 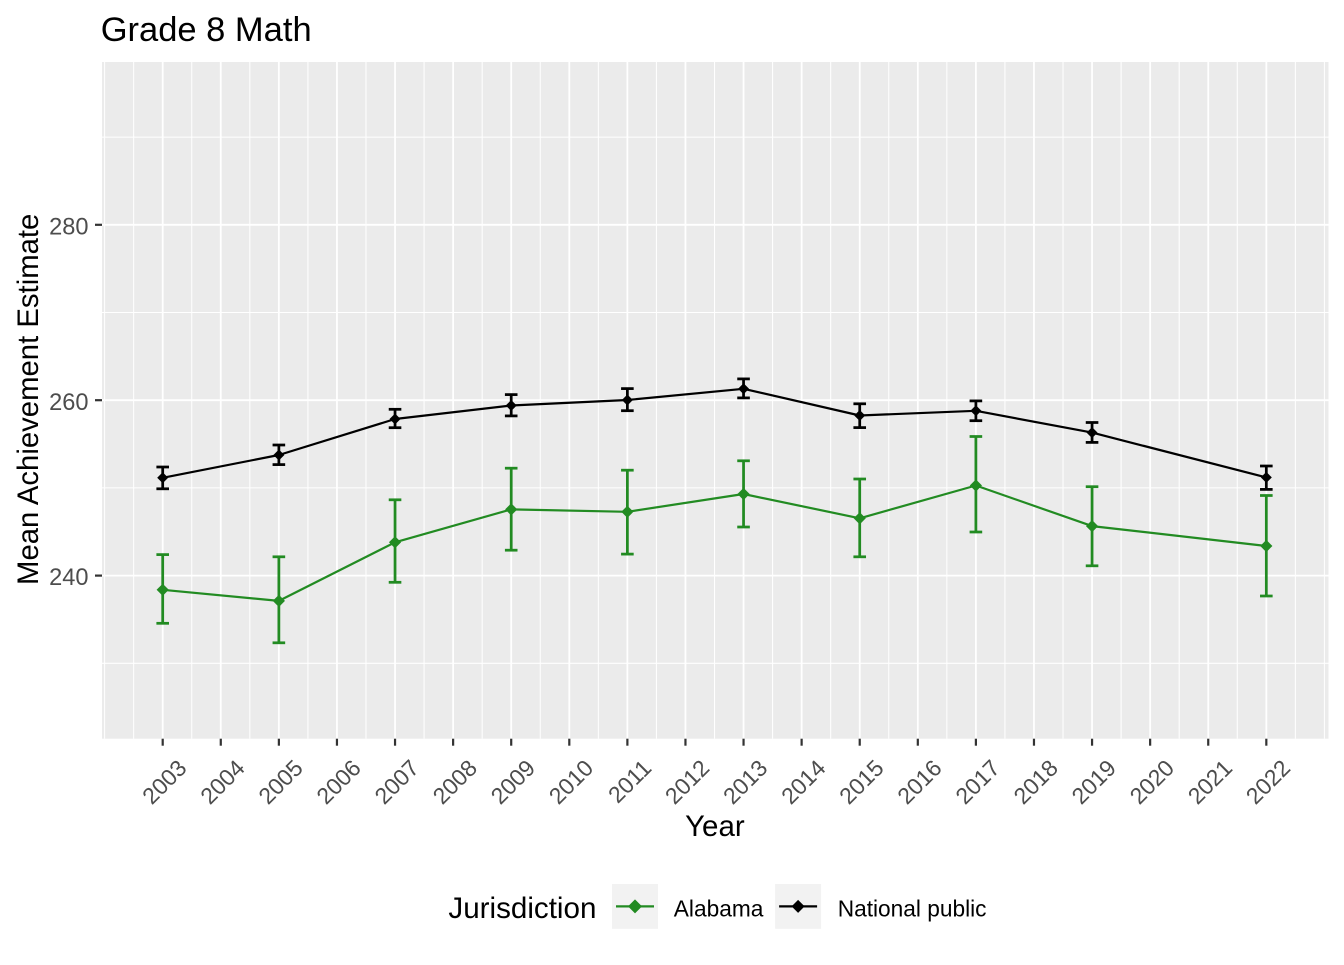 What do you see at coordinates (68, 403) in the screenshot?
I see `svg-text: 260` at bounding box center [68, 403].